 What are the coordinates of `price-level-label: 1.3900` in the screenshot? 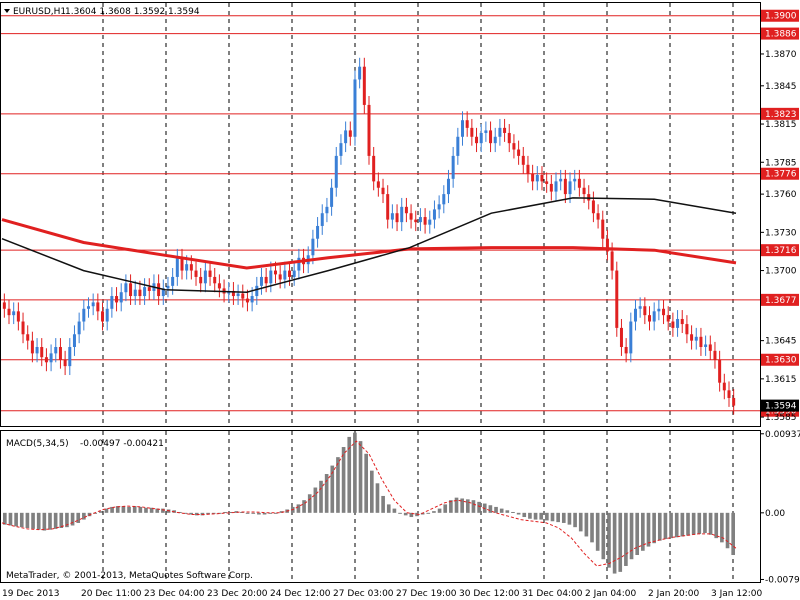 It's located at (781, 17).